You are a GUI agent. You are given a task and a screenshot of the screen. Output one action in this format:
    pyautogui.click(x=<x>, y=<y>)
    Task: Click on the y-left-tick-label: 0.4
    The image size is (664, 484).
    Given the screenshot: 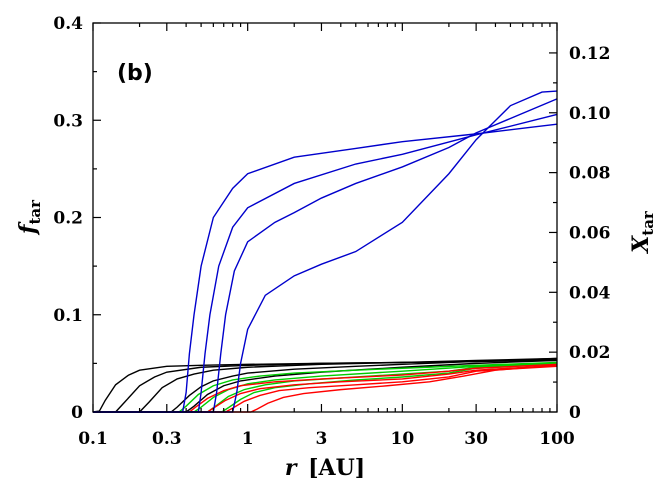 What is the action you would take?
    pyautogui.click(x=68, y=24)
    